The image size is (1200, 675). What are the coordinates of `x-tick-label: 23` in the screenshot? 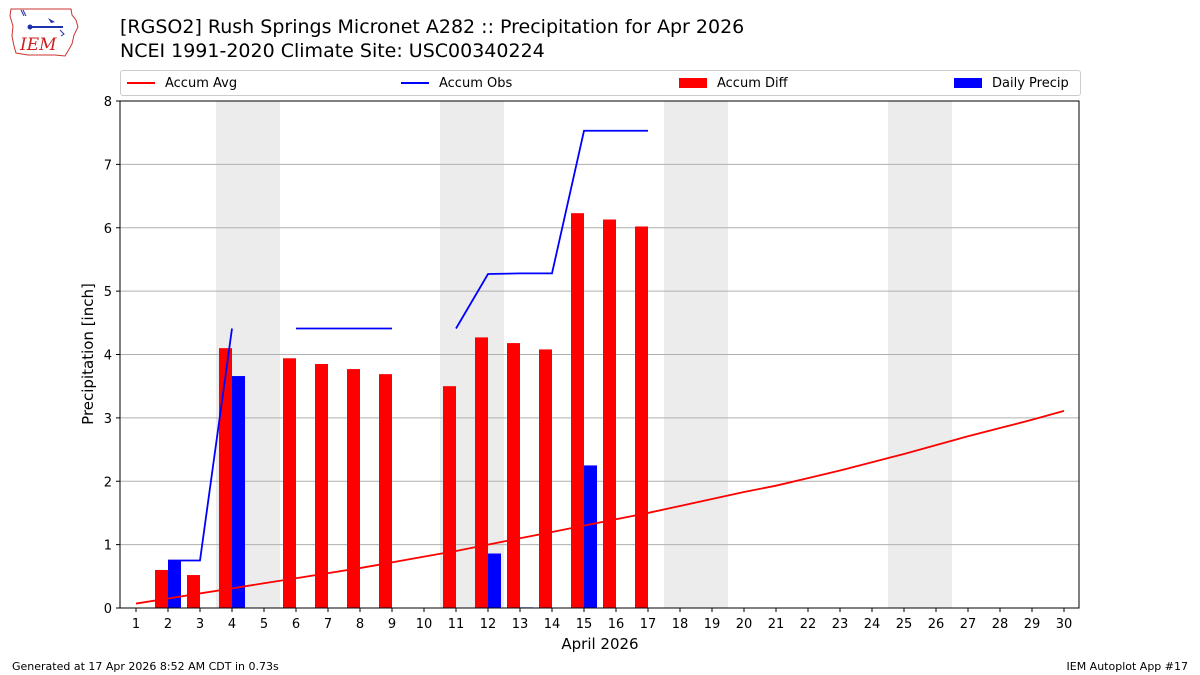 It's located at (840, 624).